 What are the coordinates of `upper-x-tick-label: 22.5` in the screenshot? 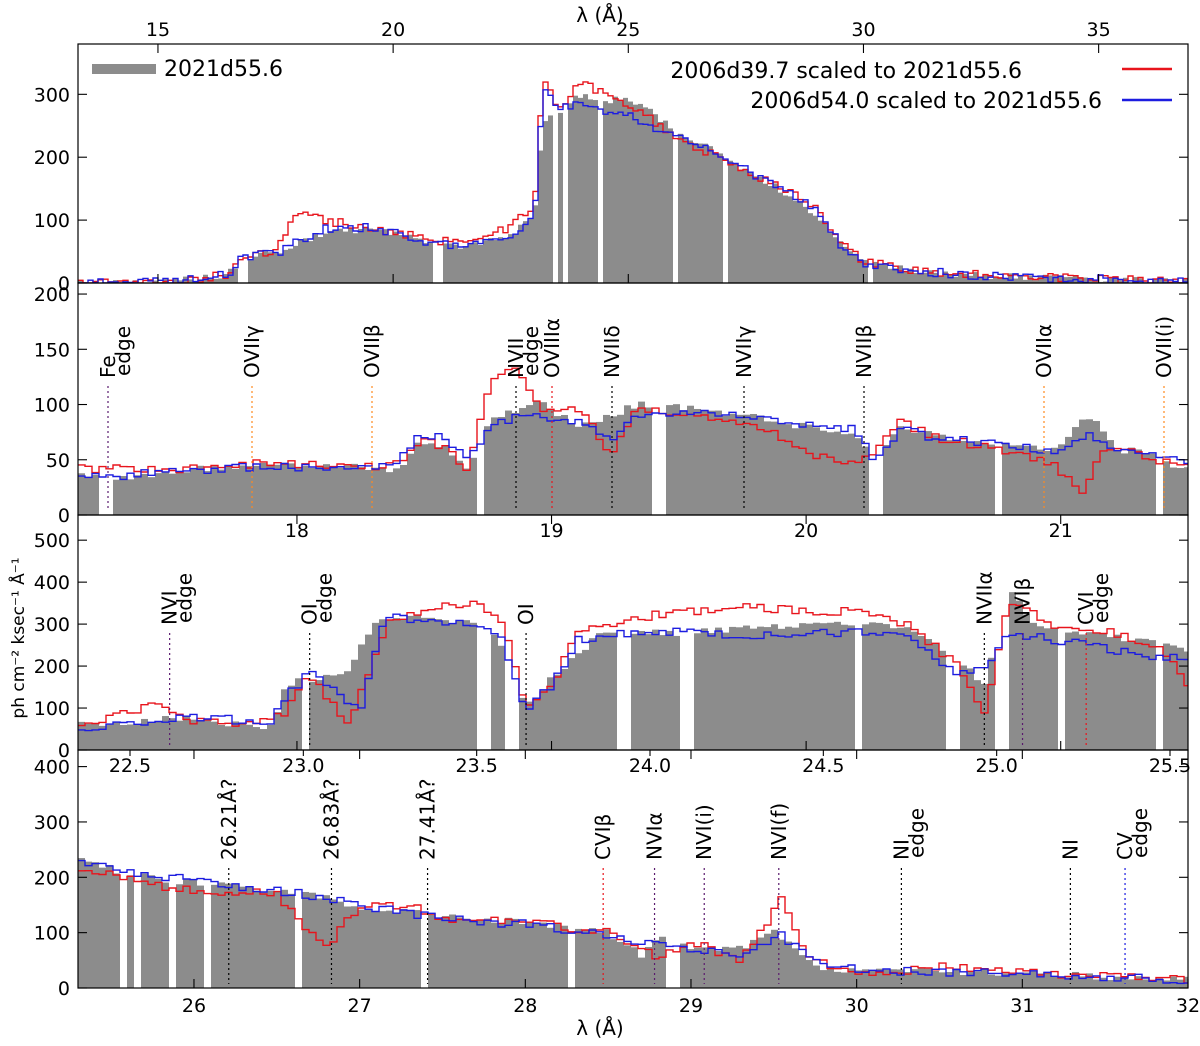 It's located at (130, 766).